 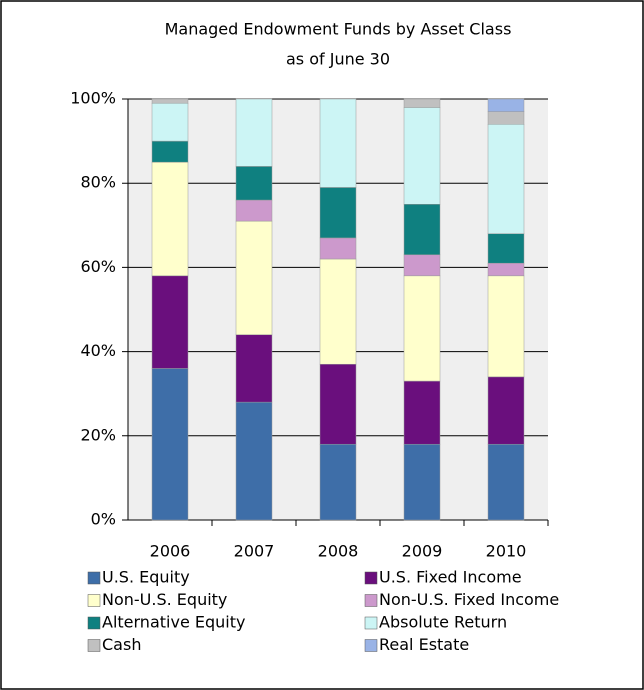 I want to click on y-tick-label: 60%, so click(x=98, y=266).